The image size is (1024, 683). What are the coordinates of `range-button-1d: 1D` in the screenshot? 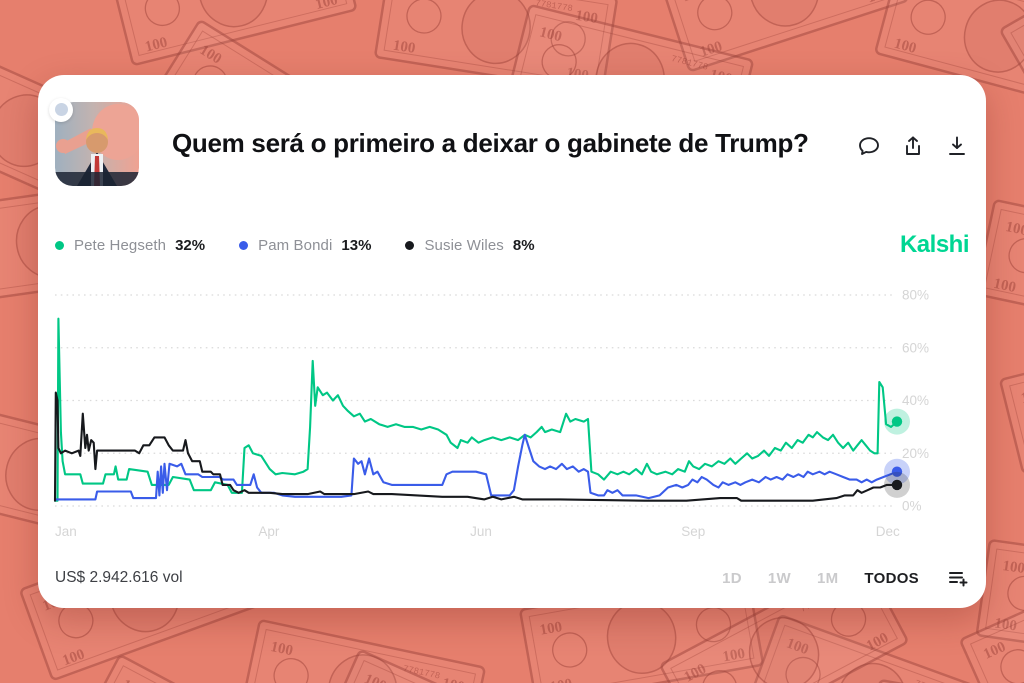 It's located at (732, 578).